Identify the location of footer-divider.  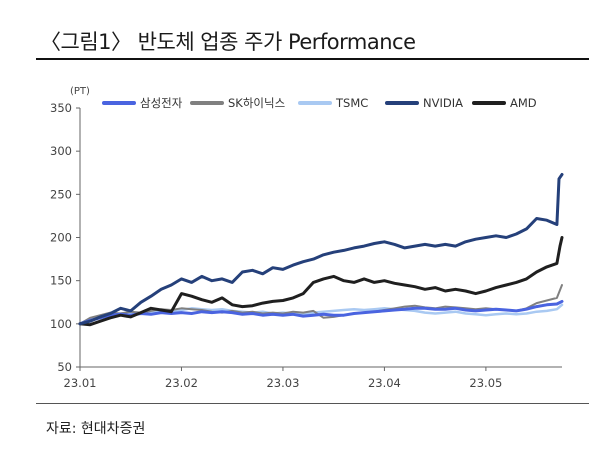
(312, 403).